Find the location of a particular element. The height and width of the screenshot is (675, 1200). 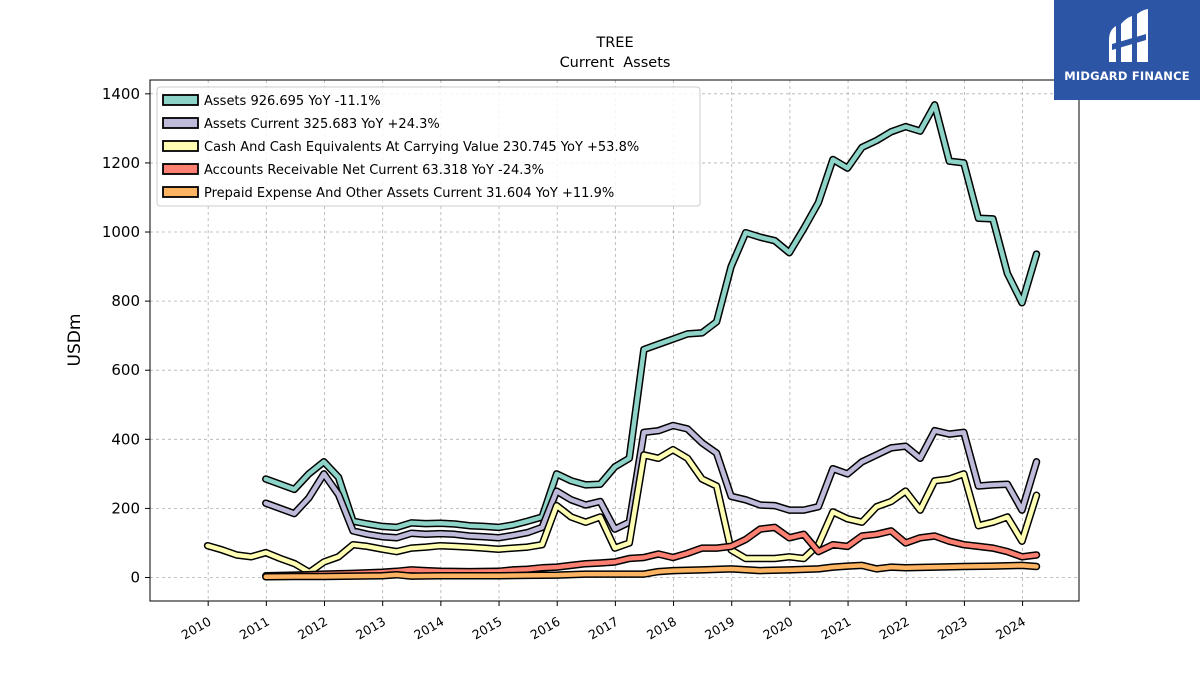

legend-box is located at coordinates (428, 146).